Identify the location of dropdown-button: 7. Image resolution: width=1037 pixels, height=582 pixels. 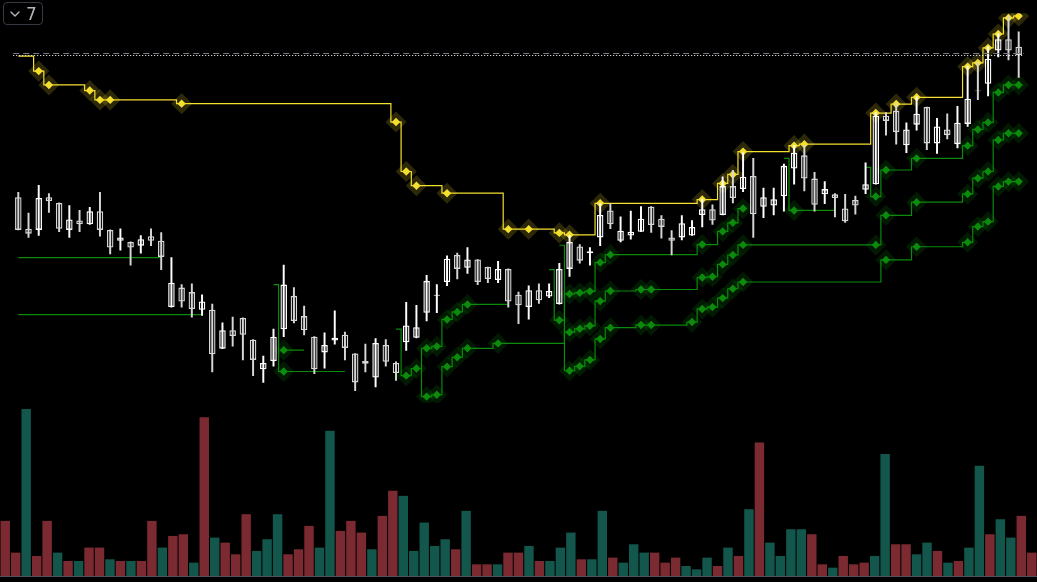
(23, 13).